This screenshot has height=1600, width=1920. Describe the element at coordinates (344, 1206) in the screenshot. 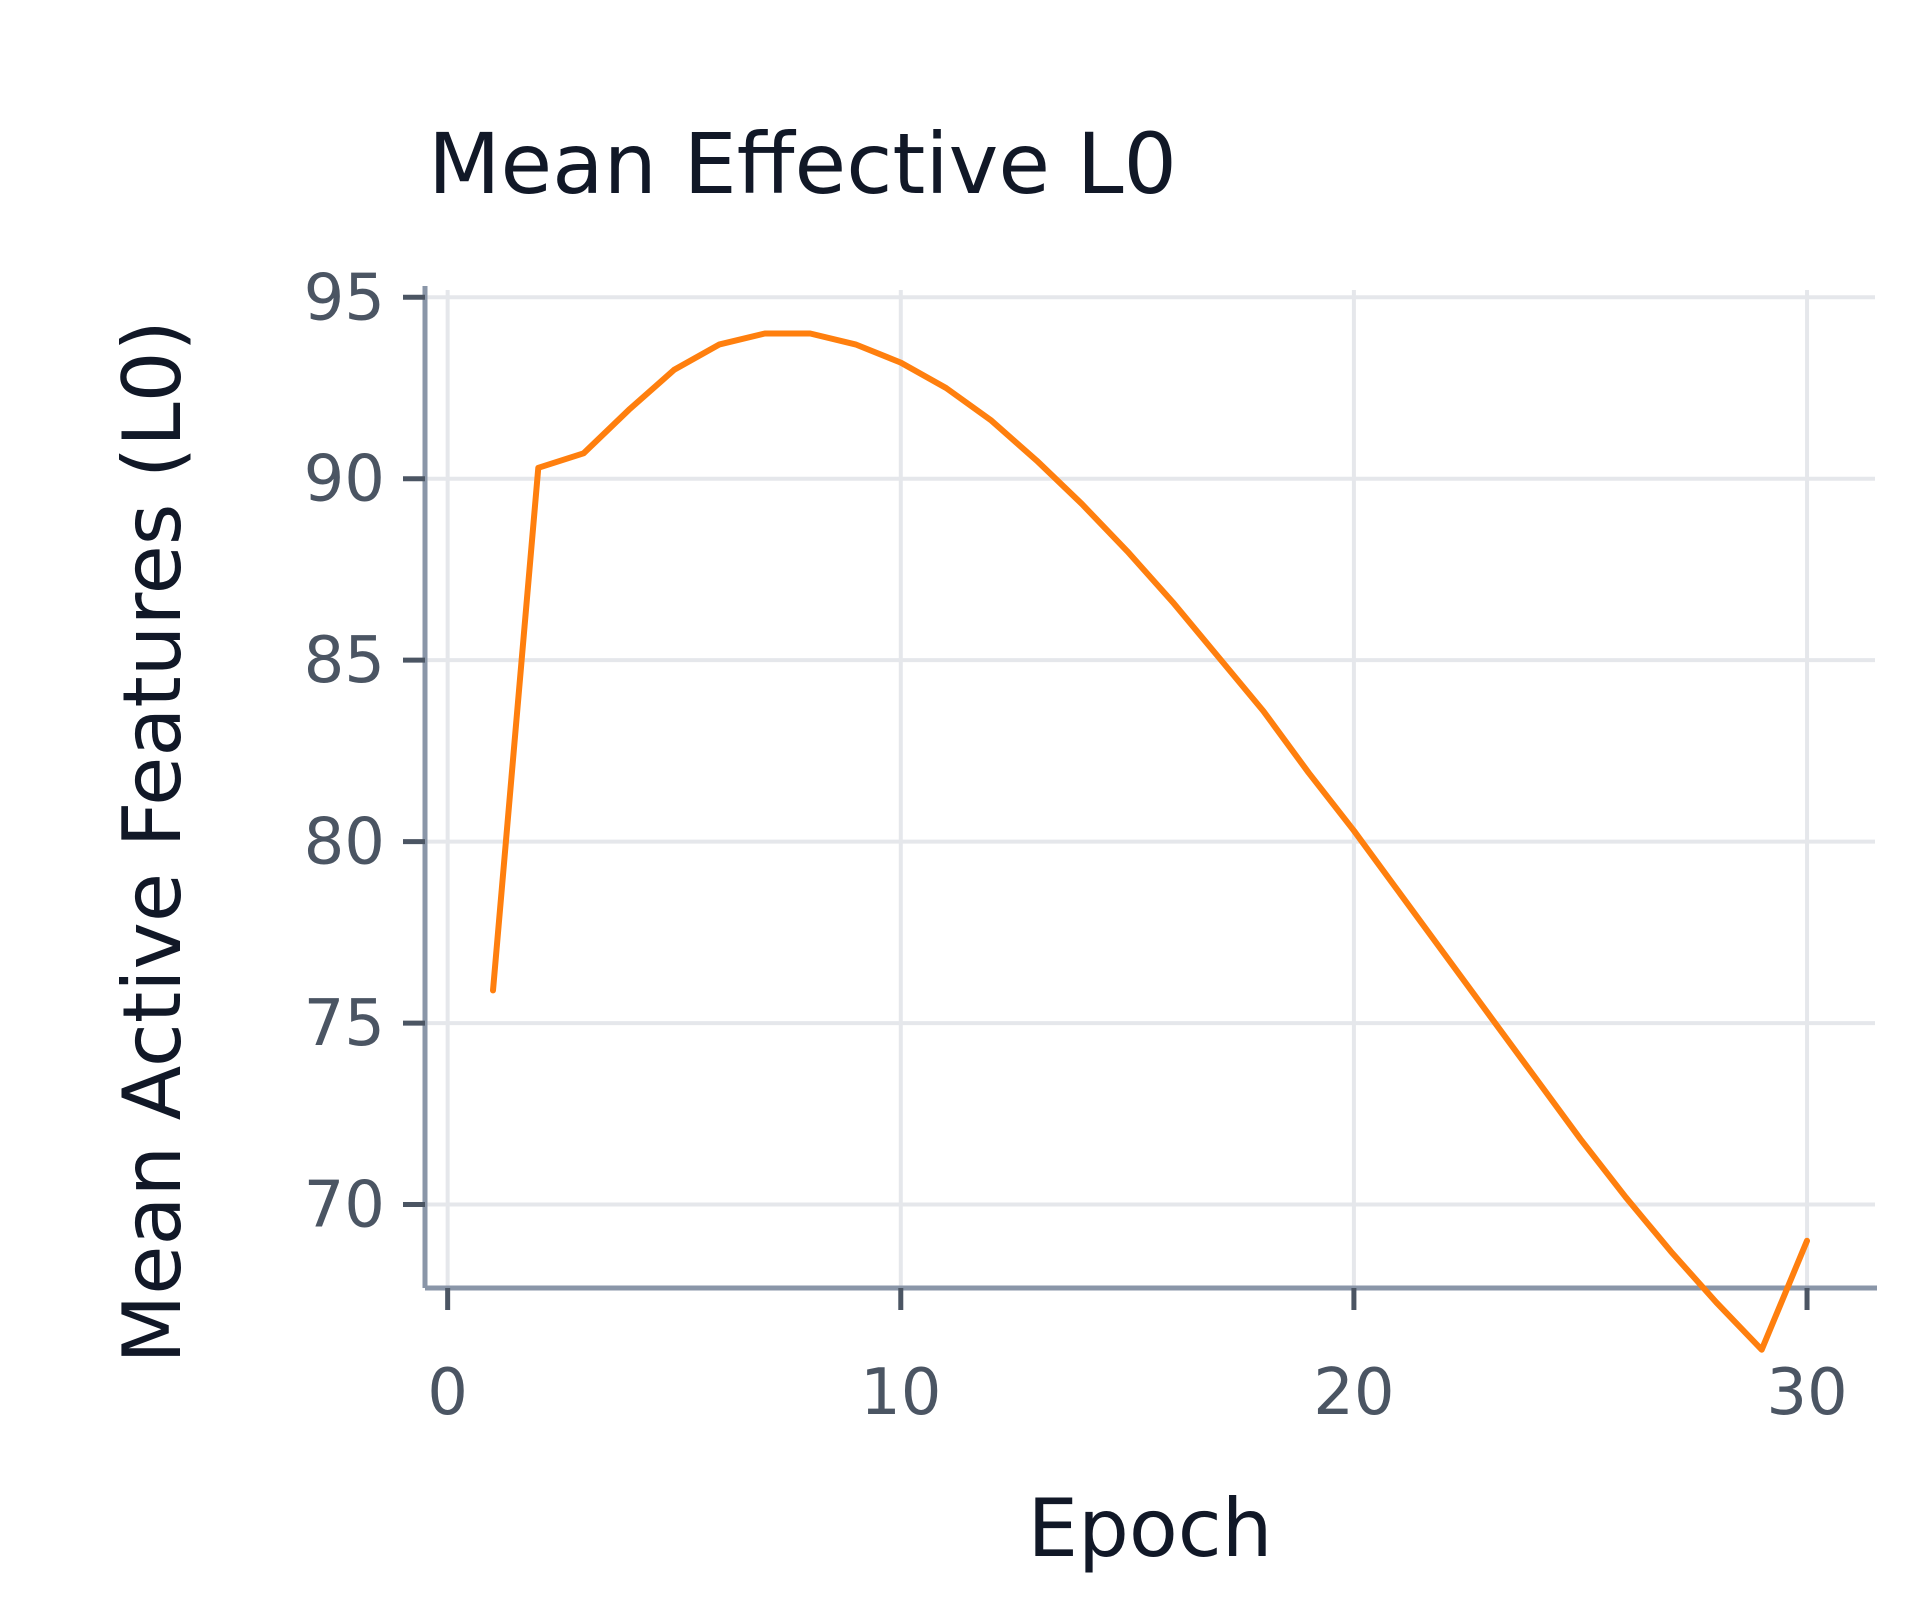

I see `y-tick-label: 70` at that location.